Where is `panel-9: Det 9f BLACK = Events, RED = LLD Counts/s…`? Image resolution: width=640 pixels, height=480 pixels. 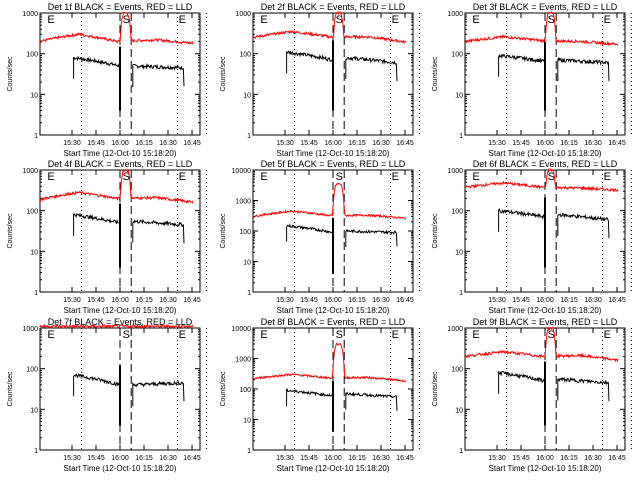 panel-9: Det 9f BLACK = Events, RED = LLD Counts/s… is located at coordinates (532, 395).